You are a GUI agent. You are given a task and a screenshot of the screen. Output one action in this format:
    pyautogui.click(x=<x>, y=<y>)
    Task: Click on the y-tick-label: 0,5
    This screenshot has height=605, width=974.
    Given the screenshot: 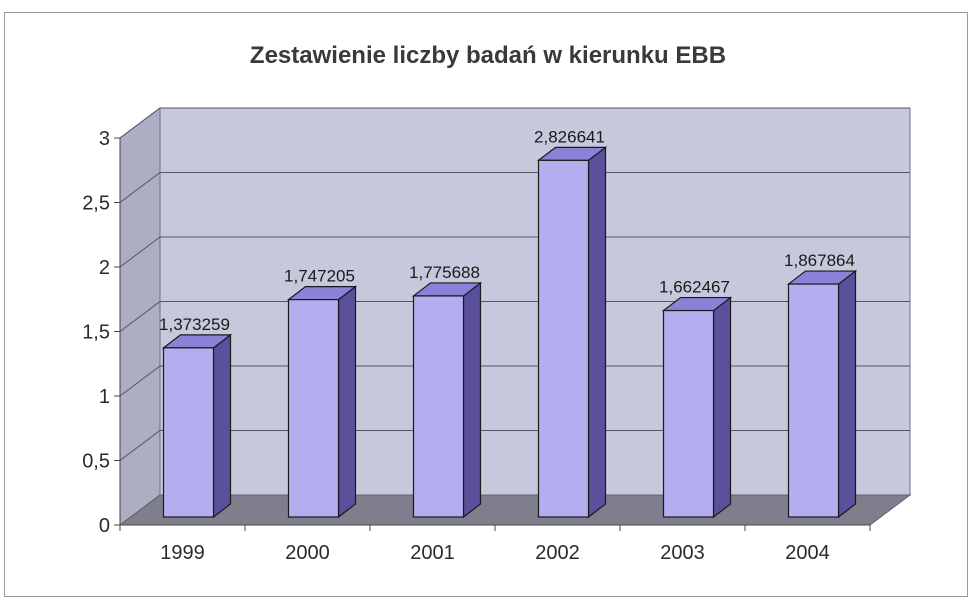 What is the action you would take?
    pyautogui.click(x=96, y=462)
    